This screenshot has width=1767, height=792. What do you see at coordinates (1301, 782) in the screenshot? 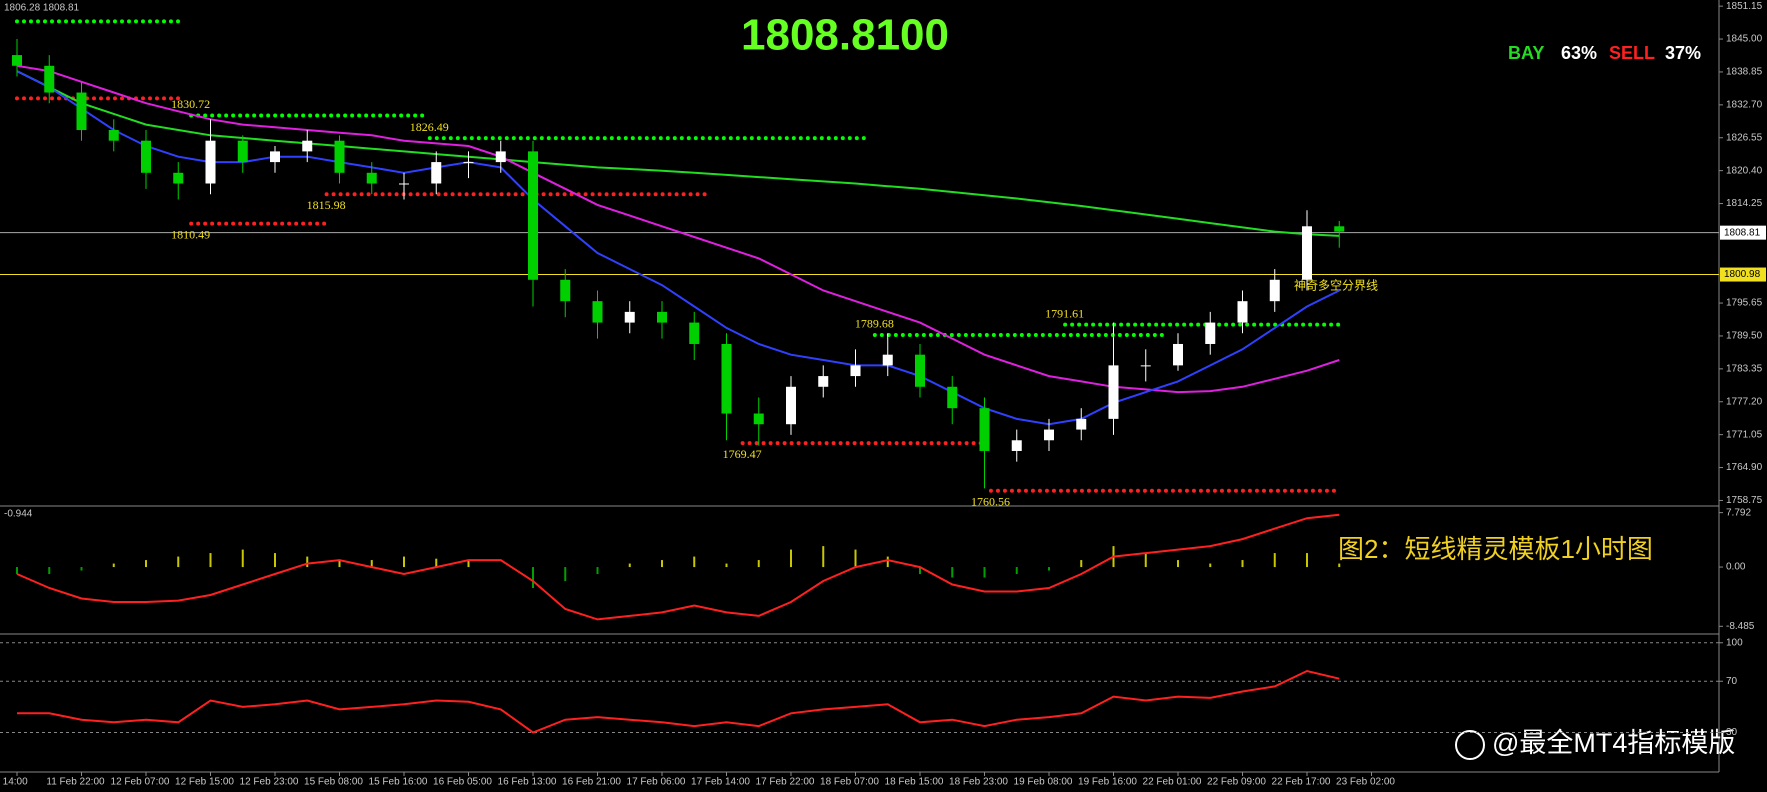
I see `x-tick-label: 22 Feb 17:00` at bounding box center [1301, 782].